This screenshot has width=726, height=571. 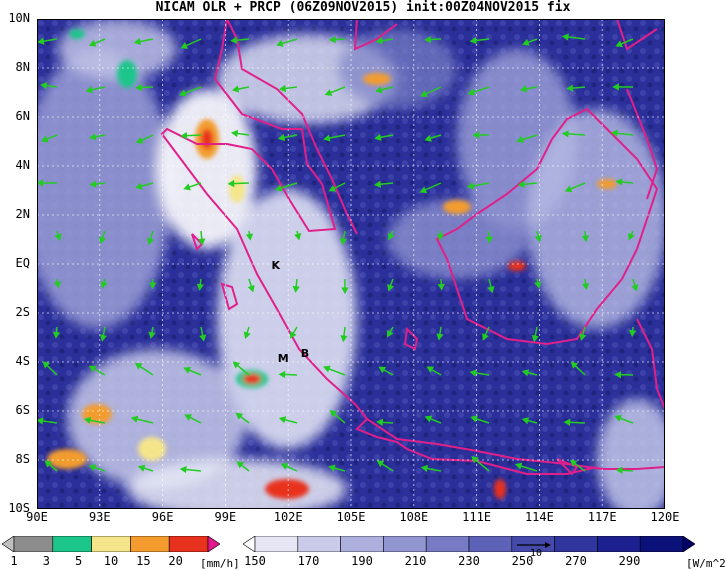 What do you see at coordinates (351, 517) in the screenshot?
I see `lon-label: 105E` at bounding box center [351, 517].